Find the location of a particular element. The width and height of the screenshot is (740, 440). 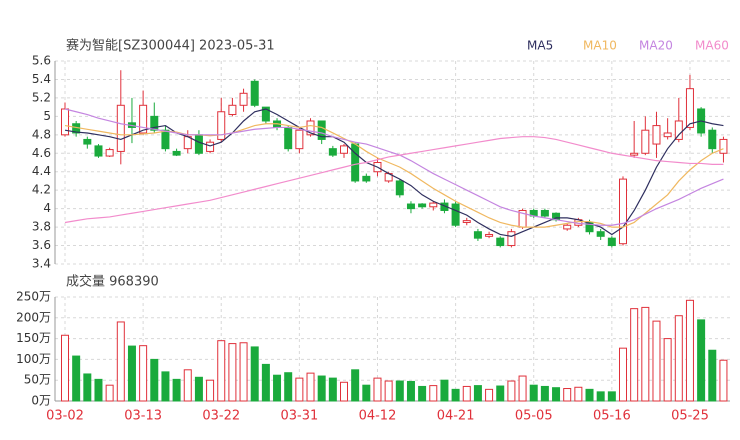

x-tick-label: 05-05 is located at coordinates (534, 416).